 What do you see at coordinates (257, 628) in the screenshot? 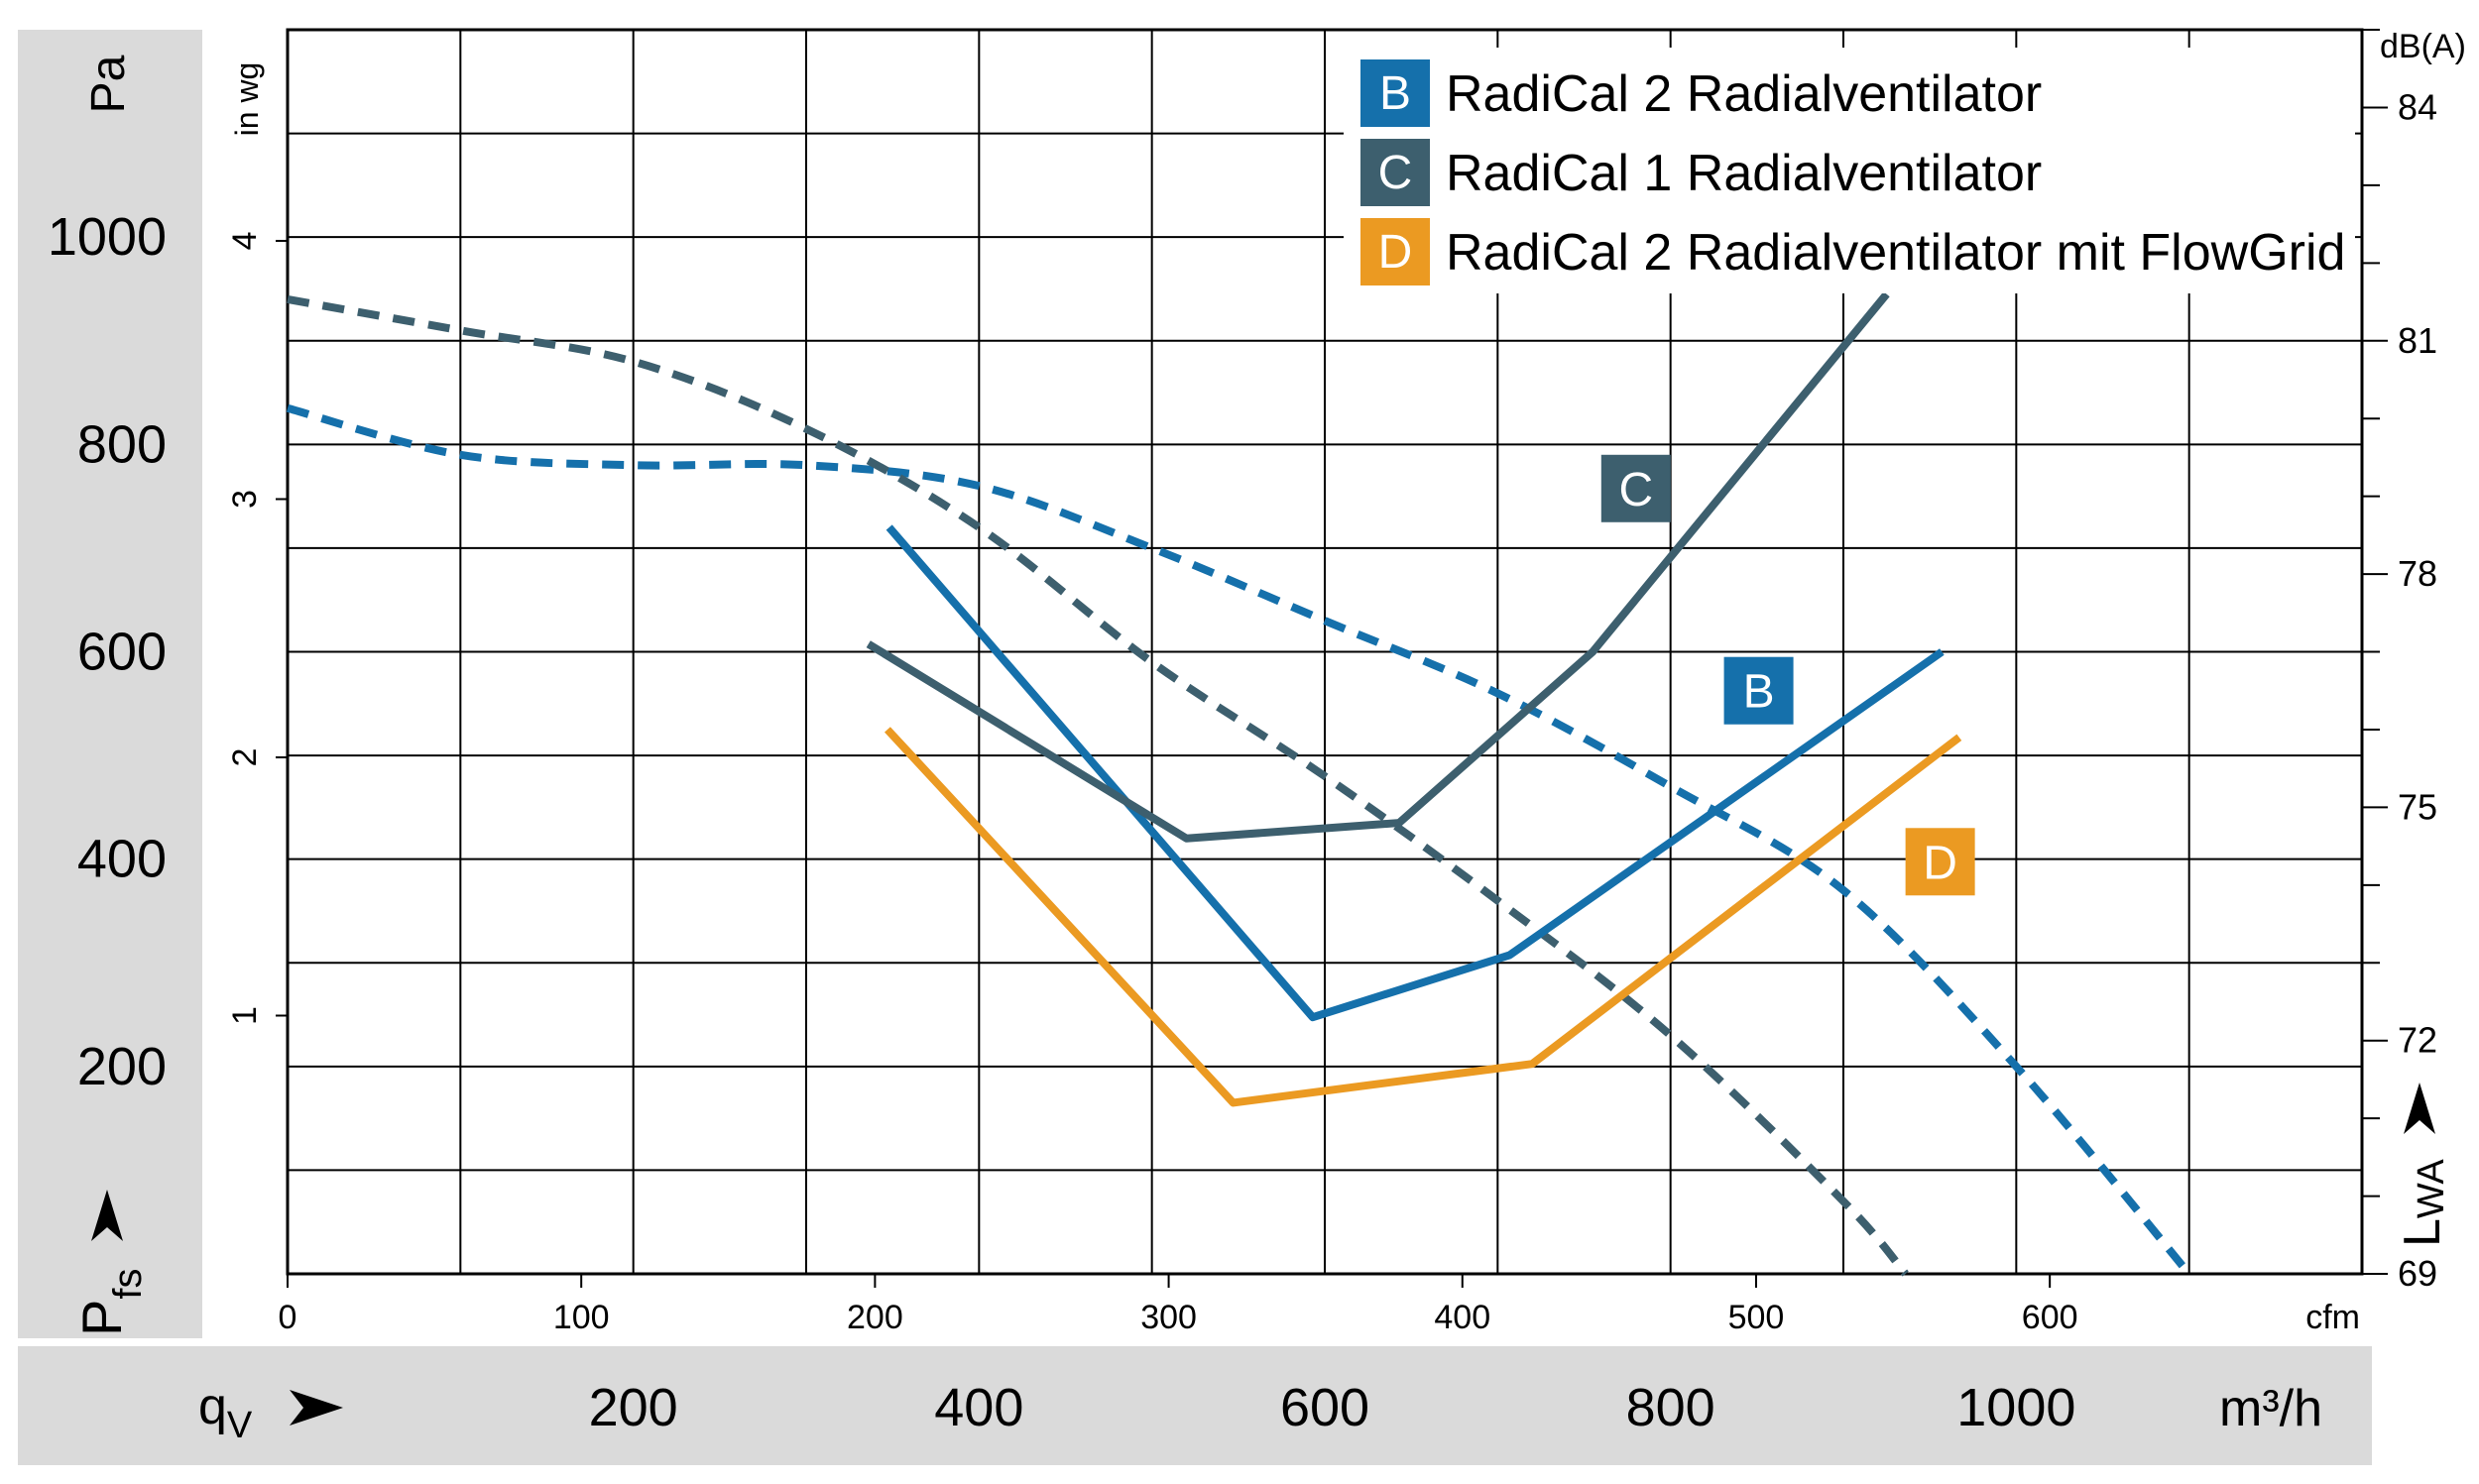
I see `inwg-tick-labels: 1 2 3 4` at bounding box center [257, 628].